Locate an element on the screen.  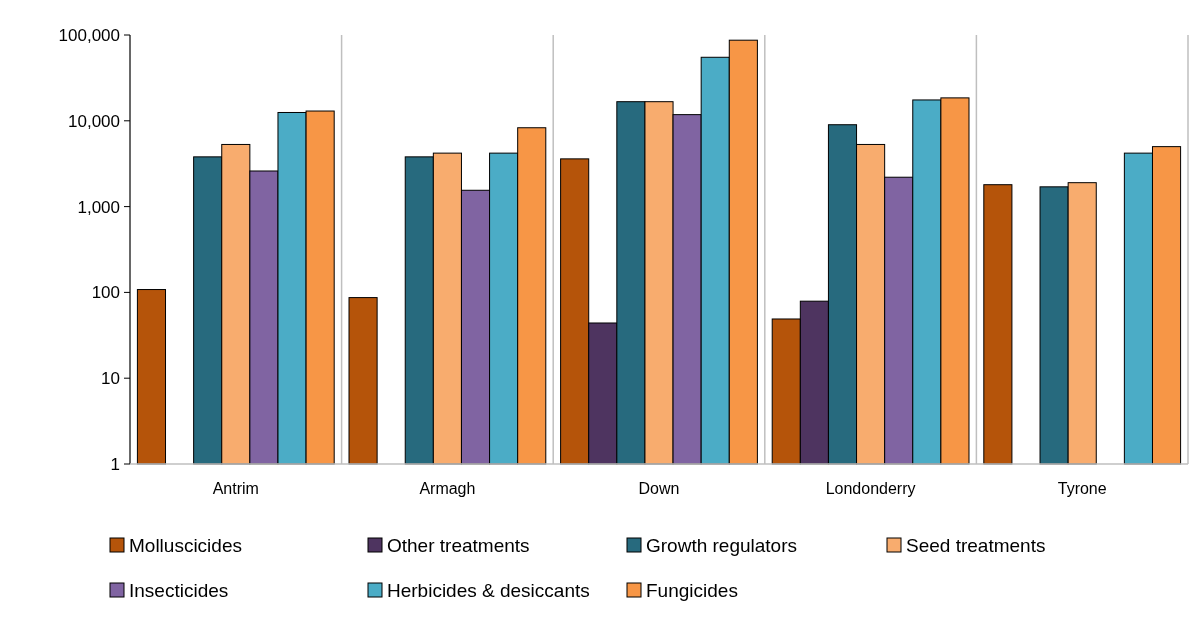
legend-label: Other treatments is located at coordinates (458, 545).